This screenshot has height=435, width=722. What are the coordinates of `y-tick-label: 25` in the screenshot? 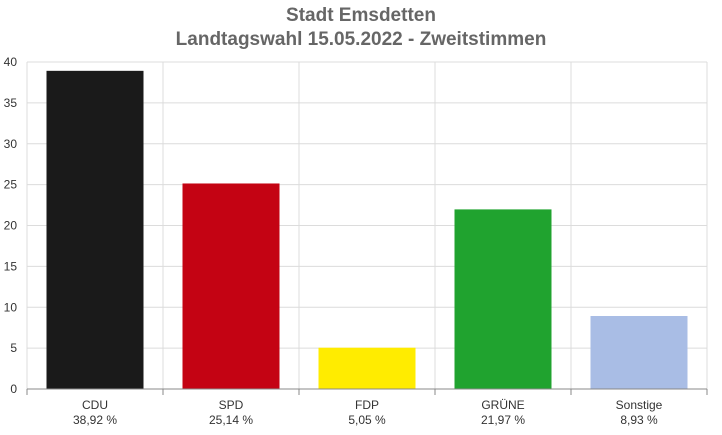 It's located at (11, 185).